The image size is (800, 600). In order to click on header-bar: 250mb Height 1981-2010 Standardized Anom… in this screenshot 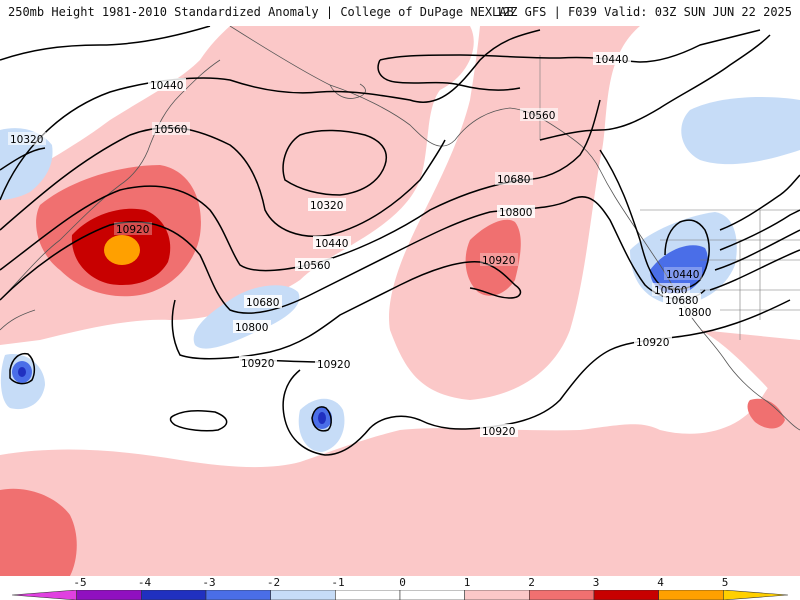, I will do `click(400, 13)`.